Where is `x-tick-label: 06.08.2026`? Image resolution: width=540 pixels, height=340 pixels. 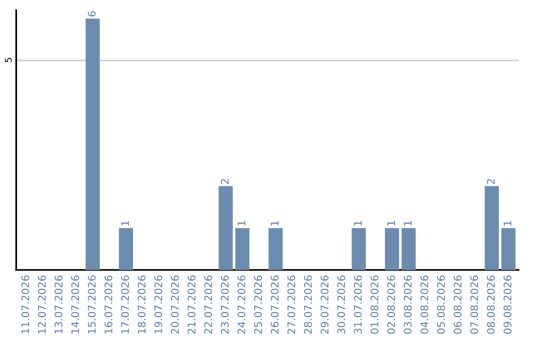 x-tick-label: 06.08.2026 is located at coordinates (458, 304).